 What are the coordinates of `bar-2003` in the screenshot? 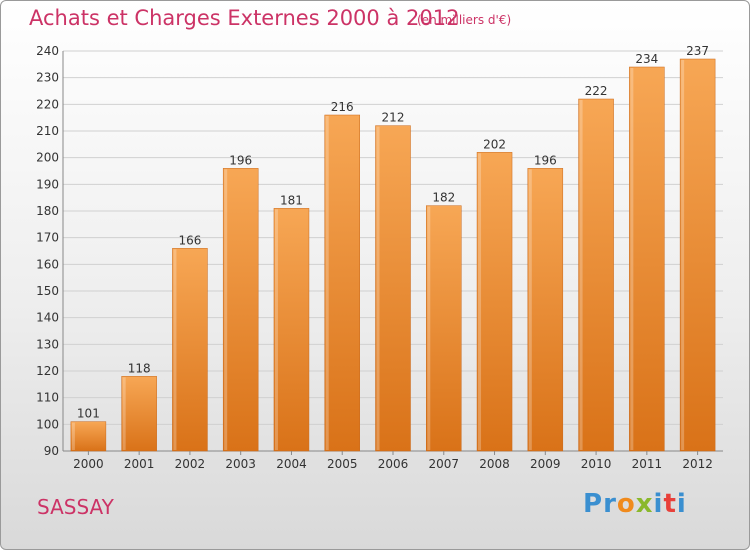 It's located at (240, 310).